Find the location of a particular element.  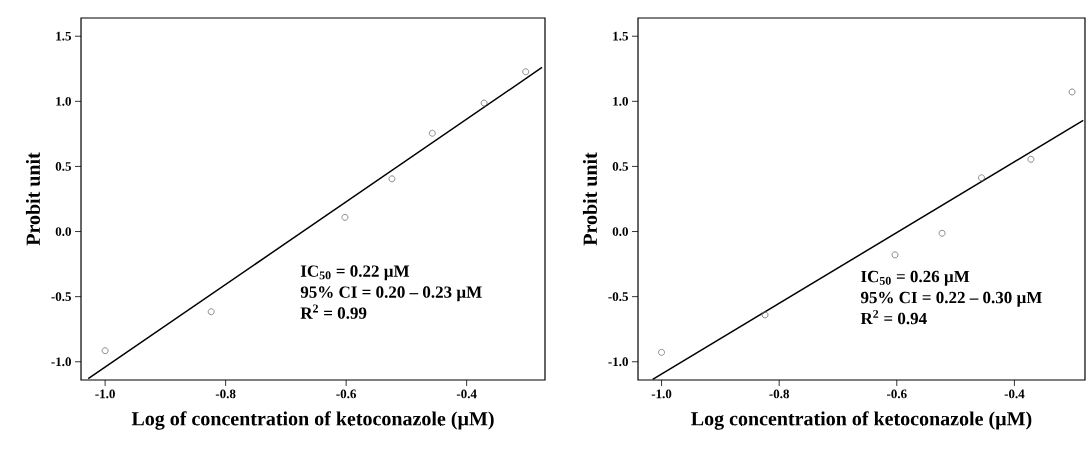

annotation: R$^{2}$ = 0.94 is located at coordinates (893, 317).